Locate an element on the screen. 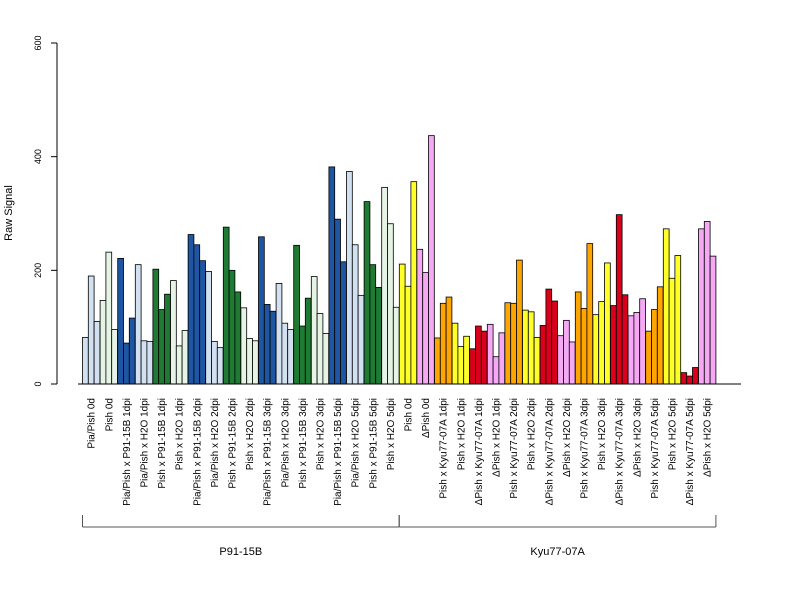  x-tick-label: Pish x P91-15B 5dpi is located at coordinates (373, 443).